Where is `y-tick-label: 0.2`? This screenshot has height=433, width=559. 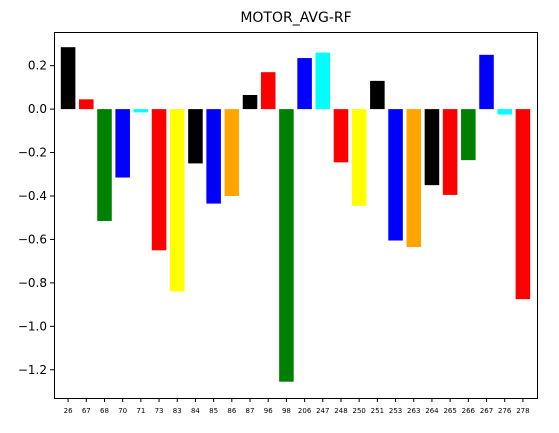
y-tick-label: 0.2 is located at coordinates (37, 66).